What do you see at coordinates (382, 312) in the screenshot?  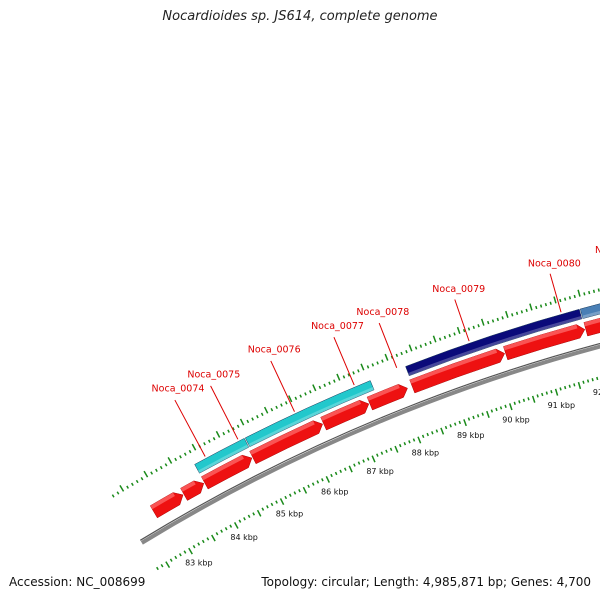 I see `gene-label: Noca_0078` at bounding box center [382, 312].